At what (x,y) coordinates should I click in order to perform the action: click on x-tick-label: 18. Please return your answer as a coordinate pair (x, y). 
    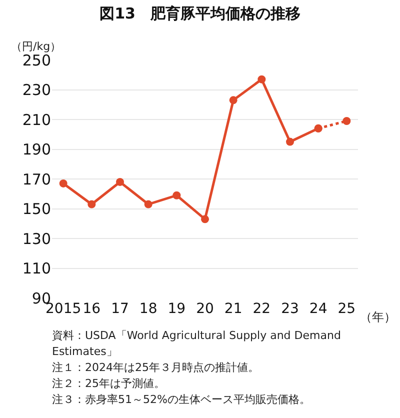
    Looking at the image, I should click on (148, 309).